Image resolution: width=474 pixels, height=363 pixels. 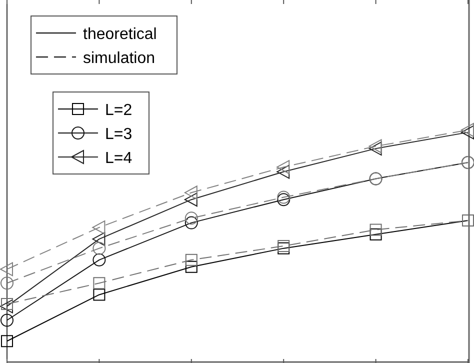 What do you see at coordinates (118, 158) in the screenshot?
I see `legend-label: L=4` at bounding box center [118, 158].